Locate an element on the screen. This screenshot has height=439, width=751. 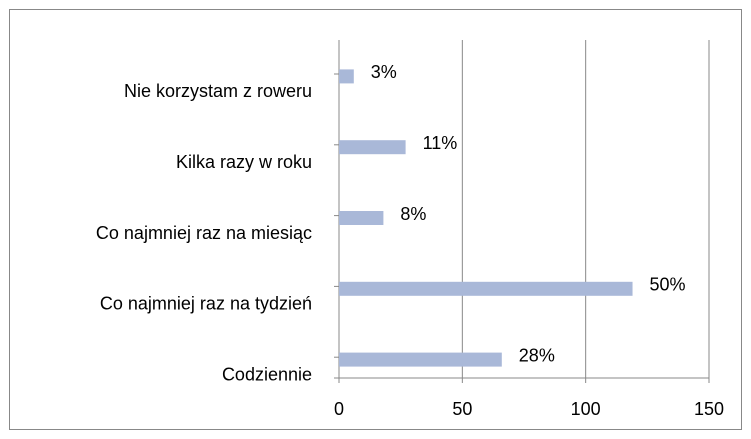
data-label: 28% is located at coordinates (537, 355).